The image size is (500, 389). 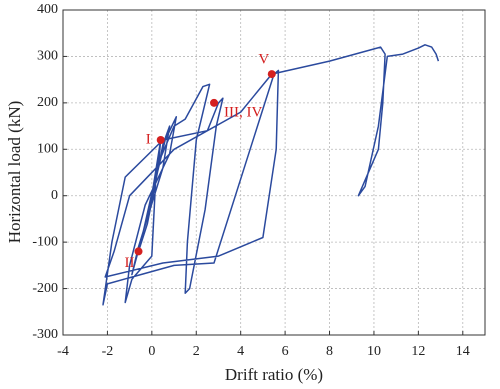 What do you see at coordinates (418, 351) in the screenshot?
I see `x-tick-label: 12` at bounding box center [418, 351].